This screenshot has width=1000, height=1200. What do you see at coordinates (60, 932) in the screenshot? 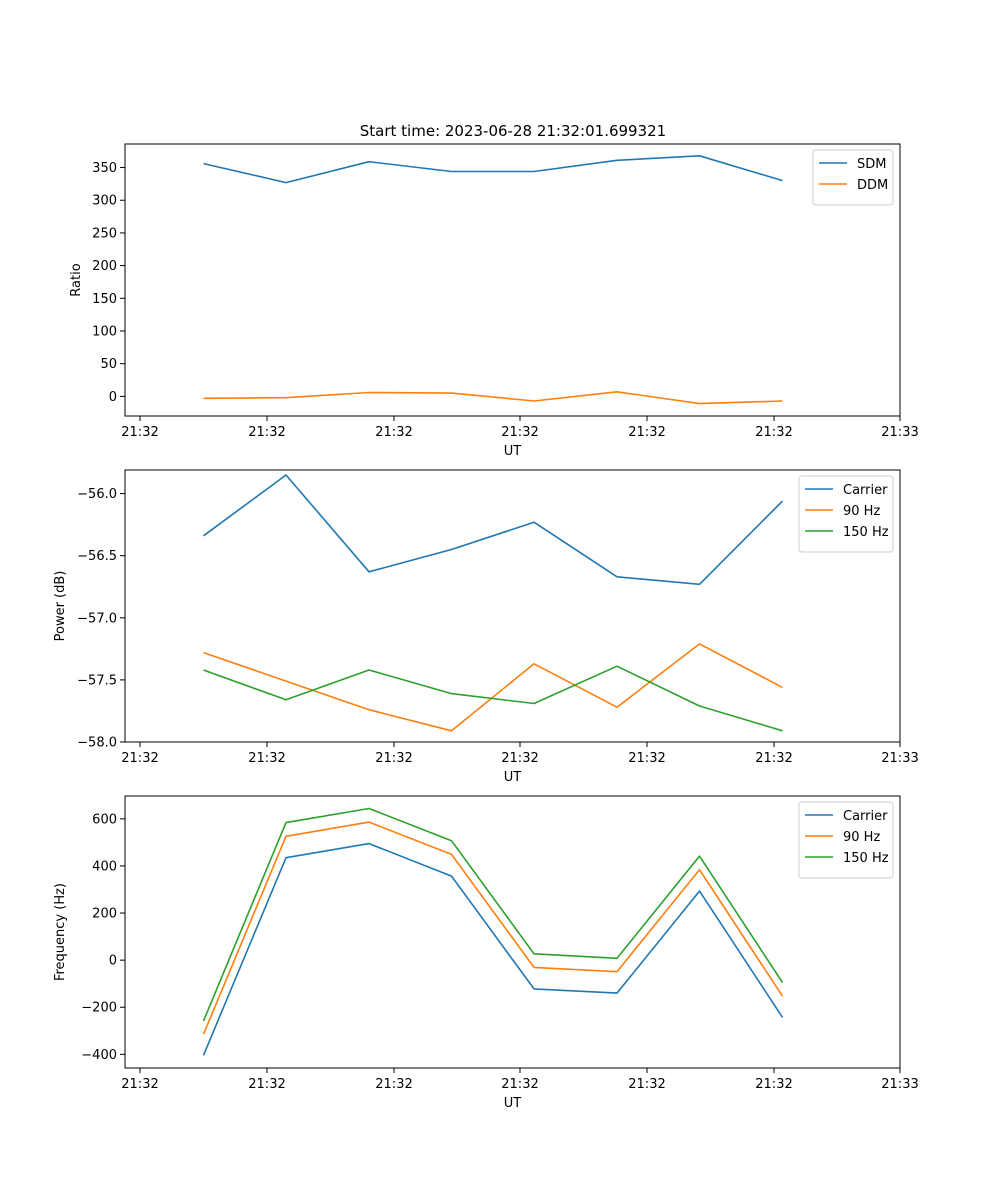
I see `y-axis-label: Frequency (Hz)` at bounding box center [60, 932].